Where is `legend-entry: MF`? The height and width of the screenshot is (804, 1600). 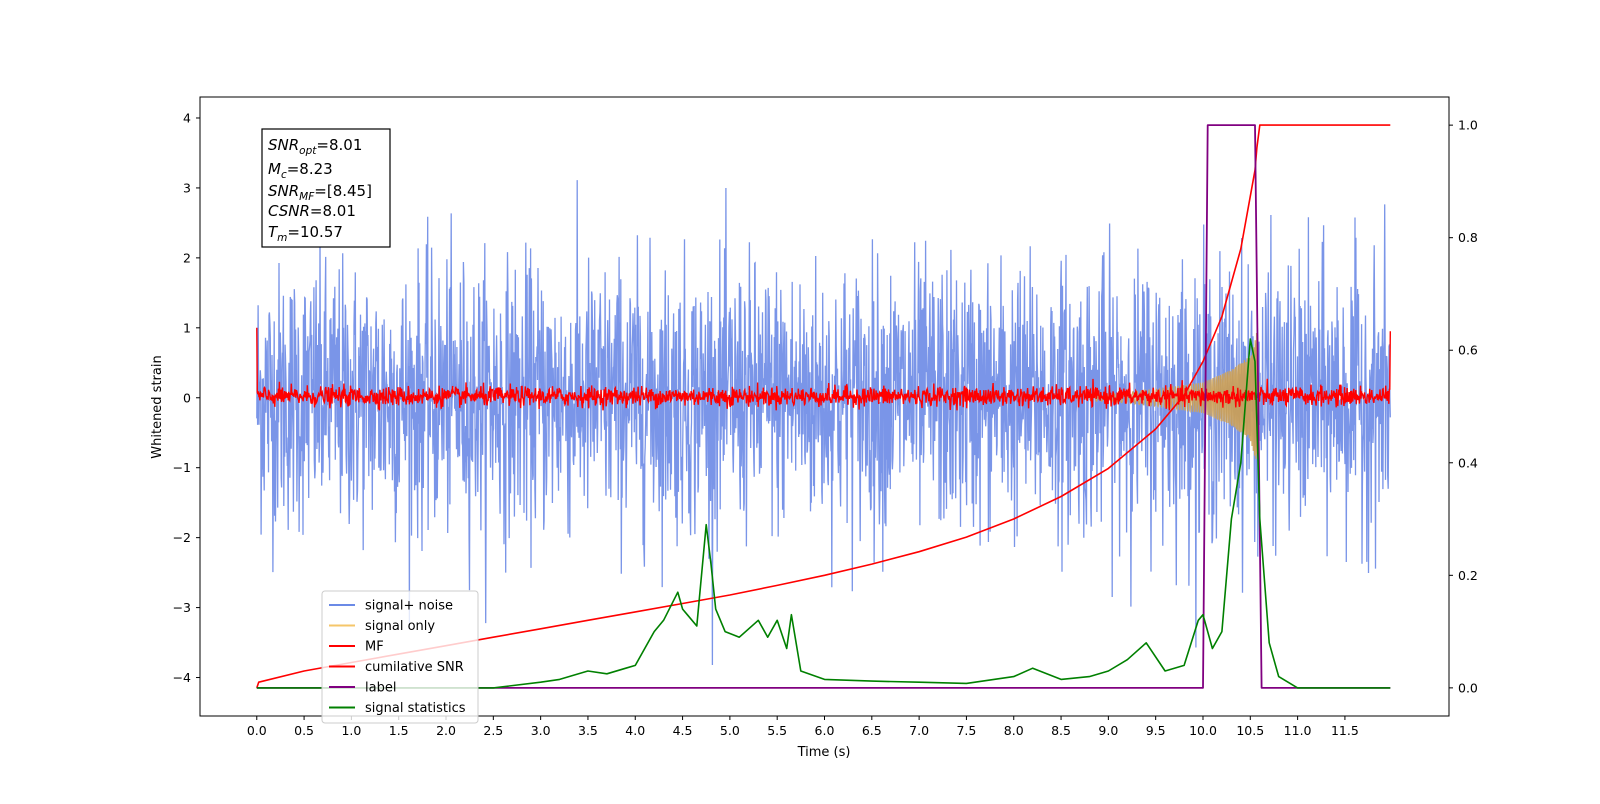
legend-entry: MF is located at coordinates (374, 647).